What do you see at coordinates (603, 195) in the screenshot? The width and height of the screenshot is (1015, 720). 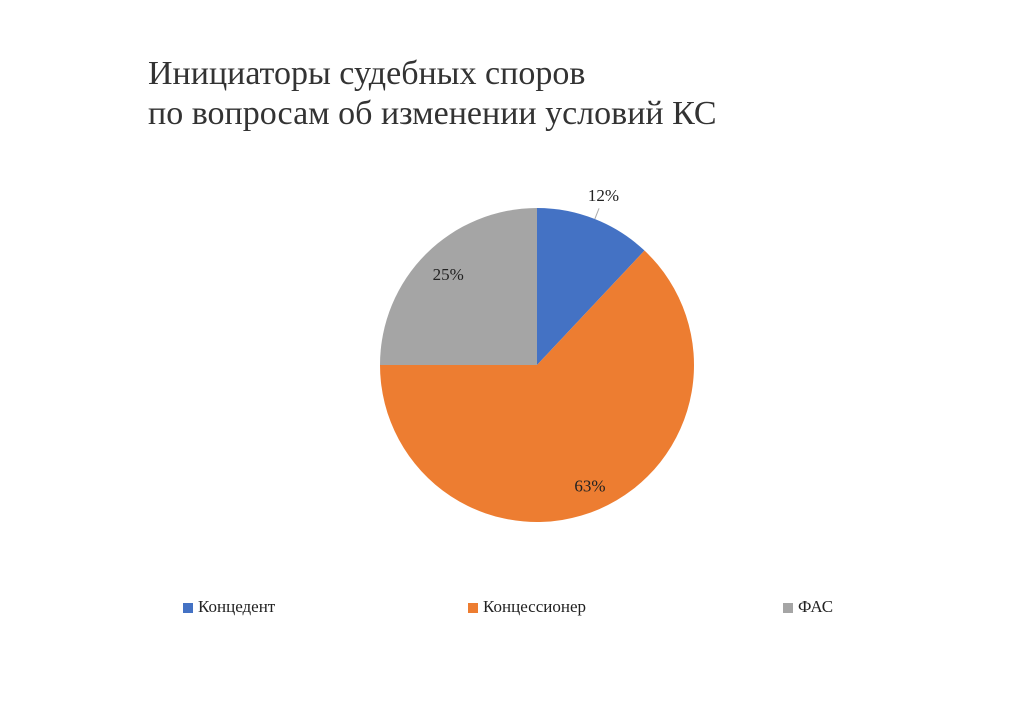 I see `data-label: 12%` at bounding box center [603, 195].